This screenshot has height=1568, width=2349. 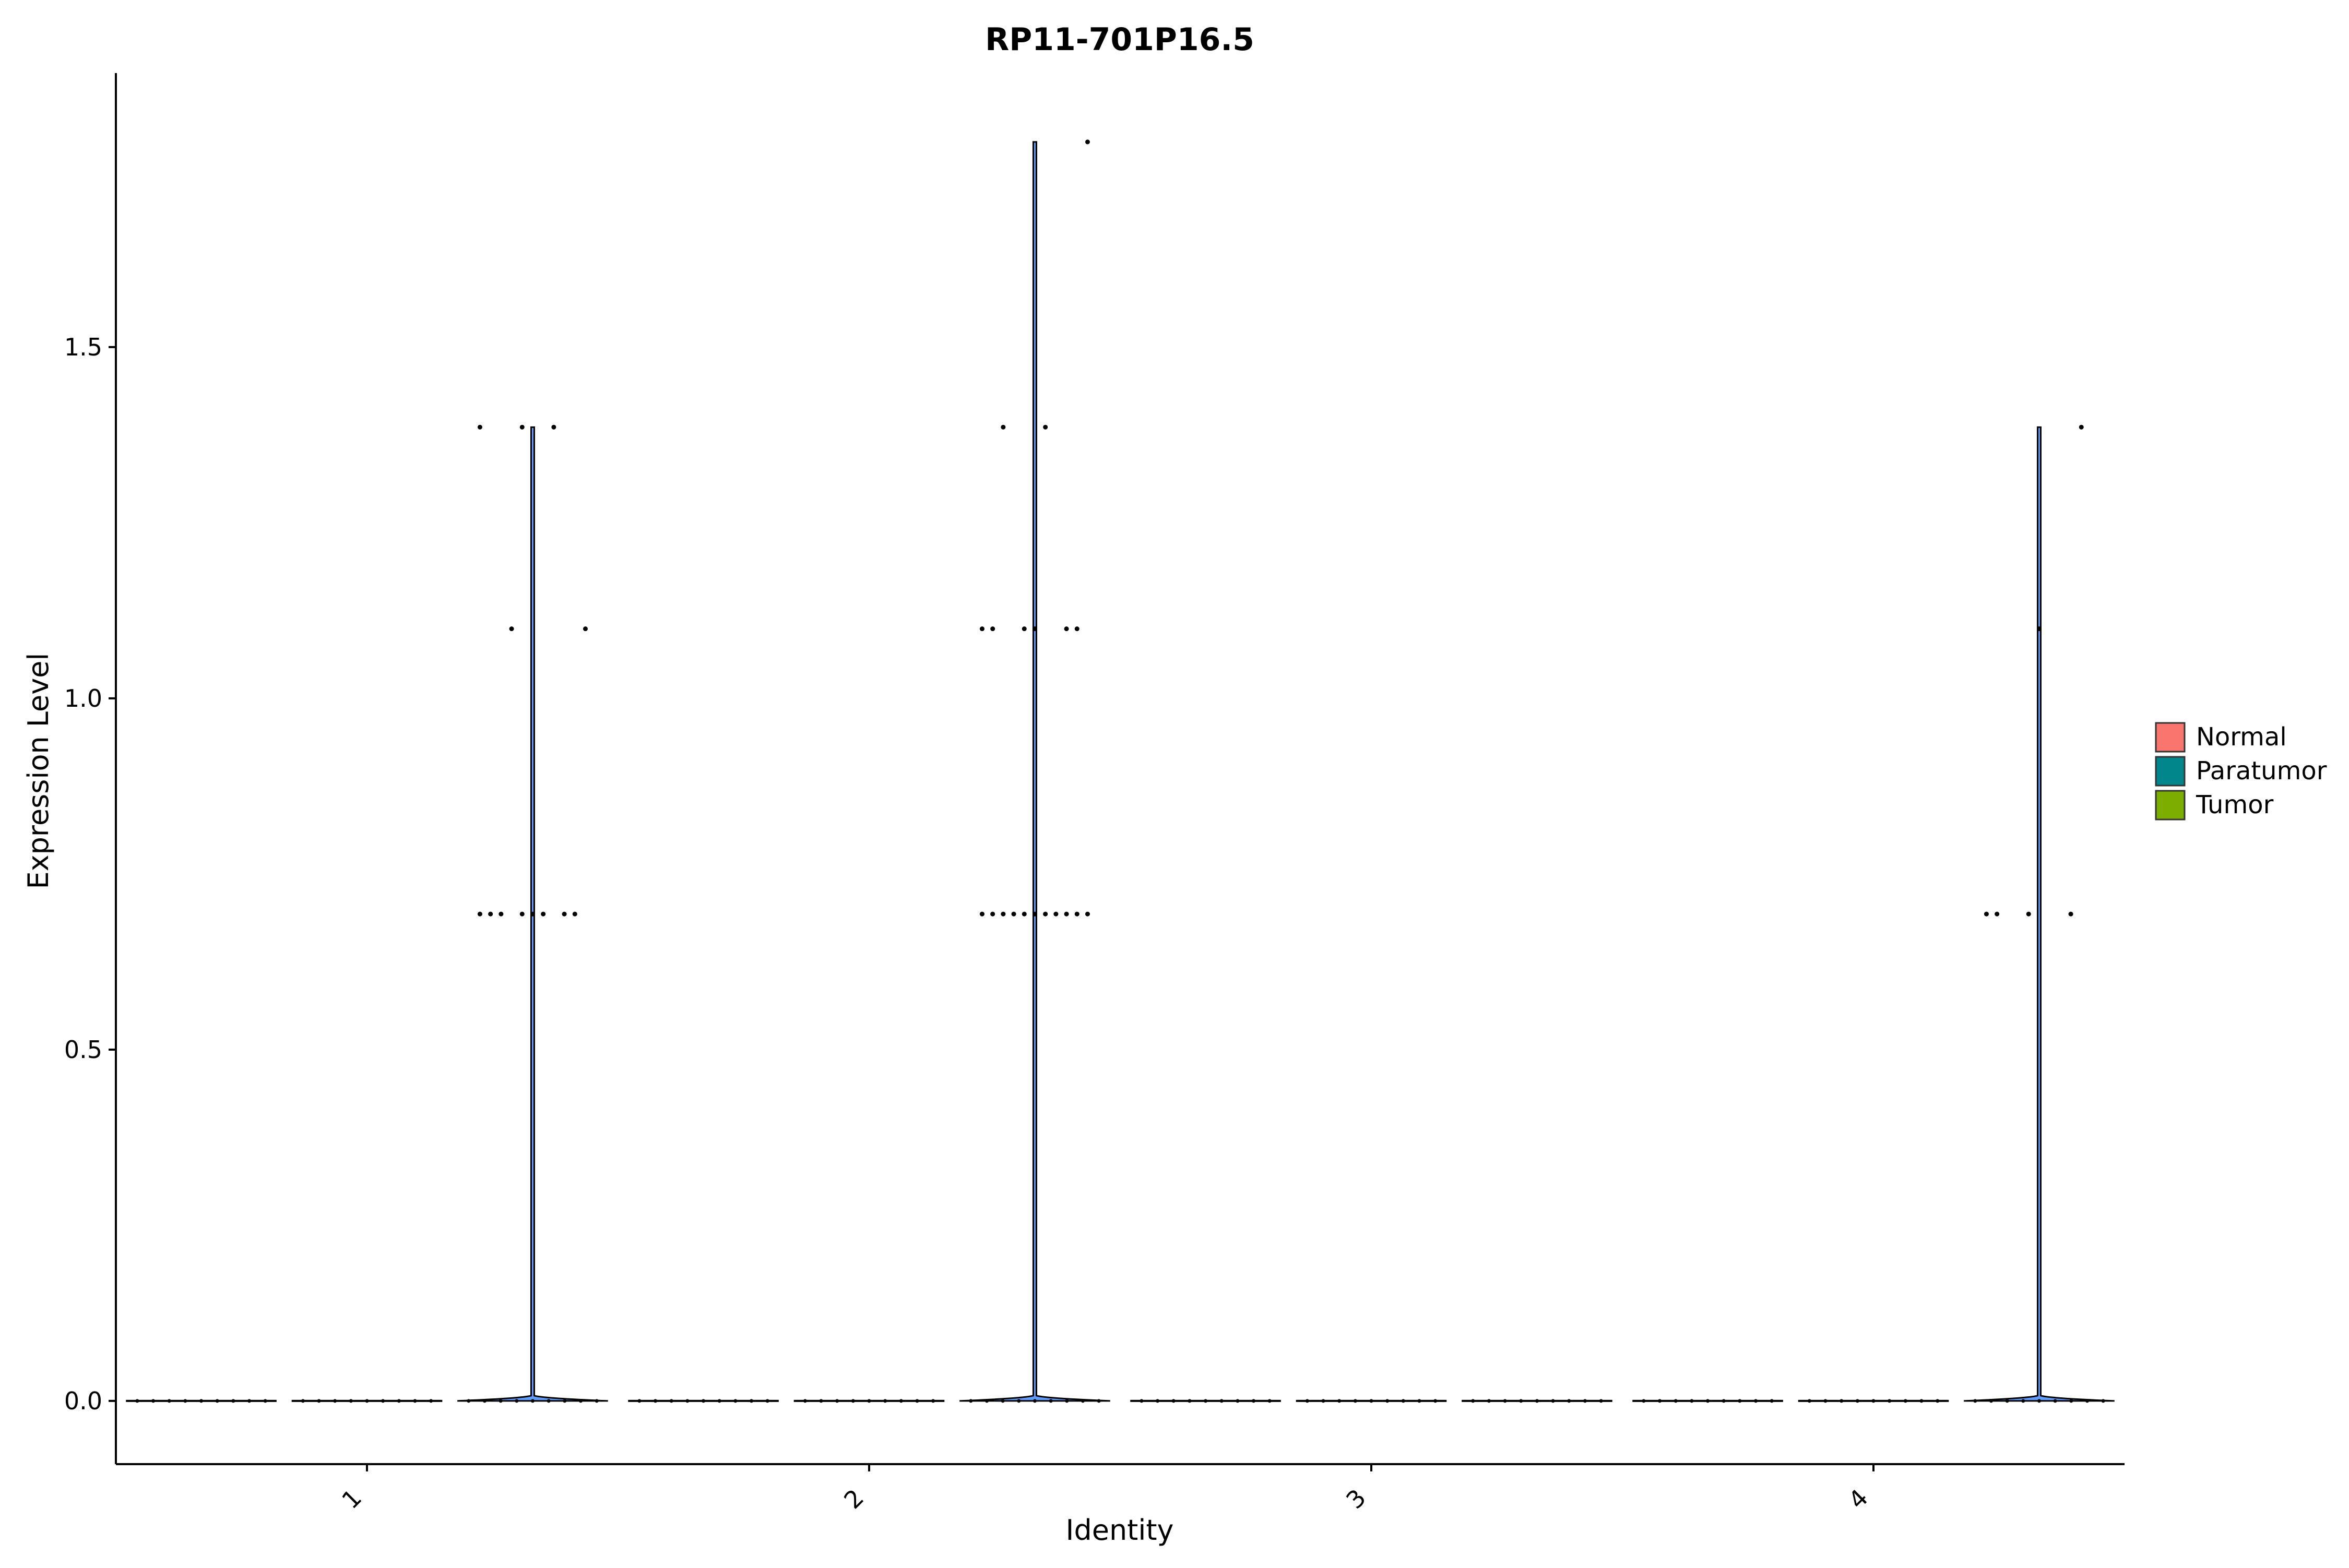 What do you see at coordinates (2262, 771) in the screenshot?
I see `legend-label-paratumor: Paratumor` at bounding box center [2262, 771].